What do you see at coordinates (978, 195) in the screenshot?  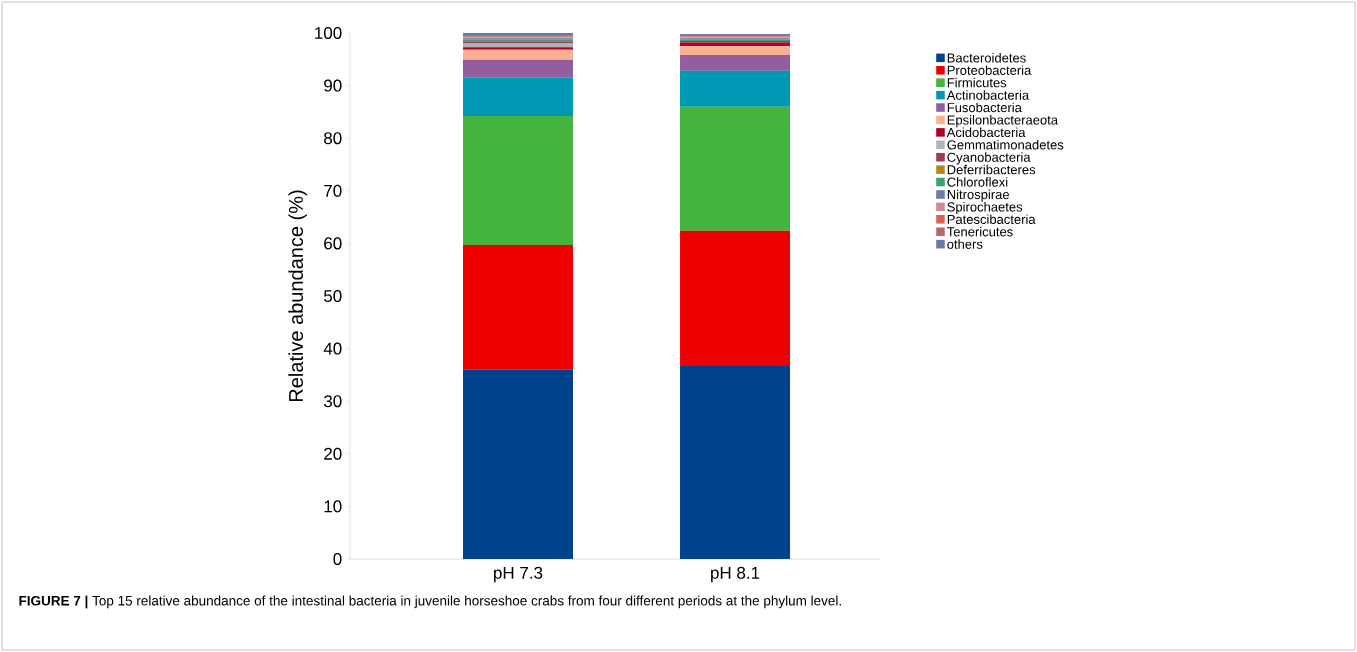 I see `legend-label: Nitrospirae` at bounding box center [978, 195].